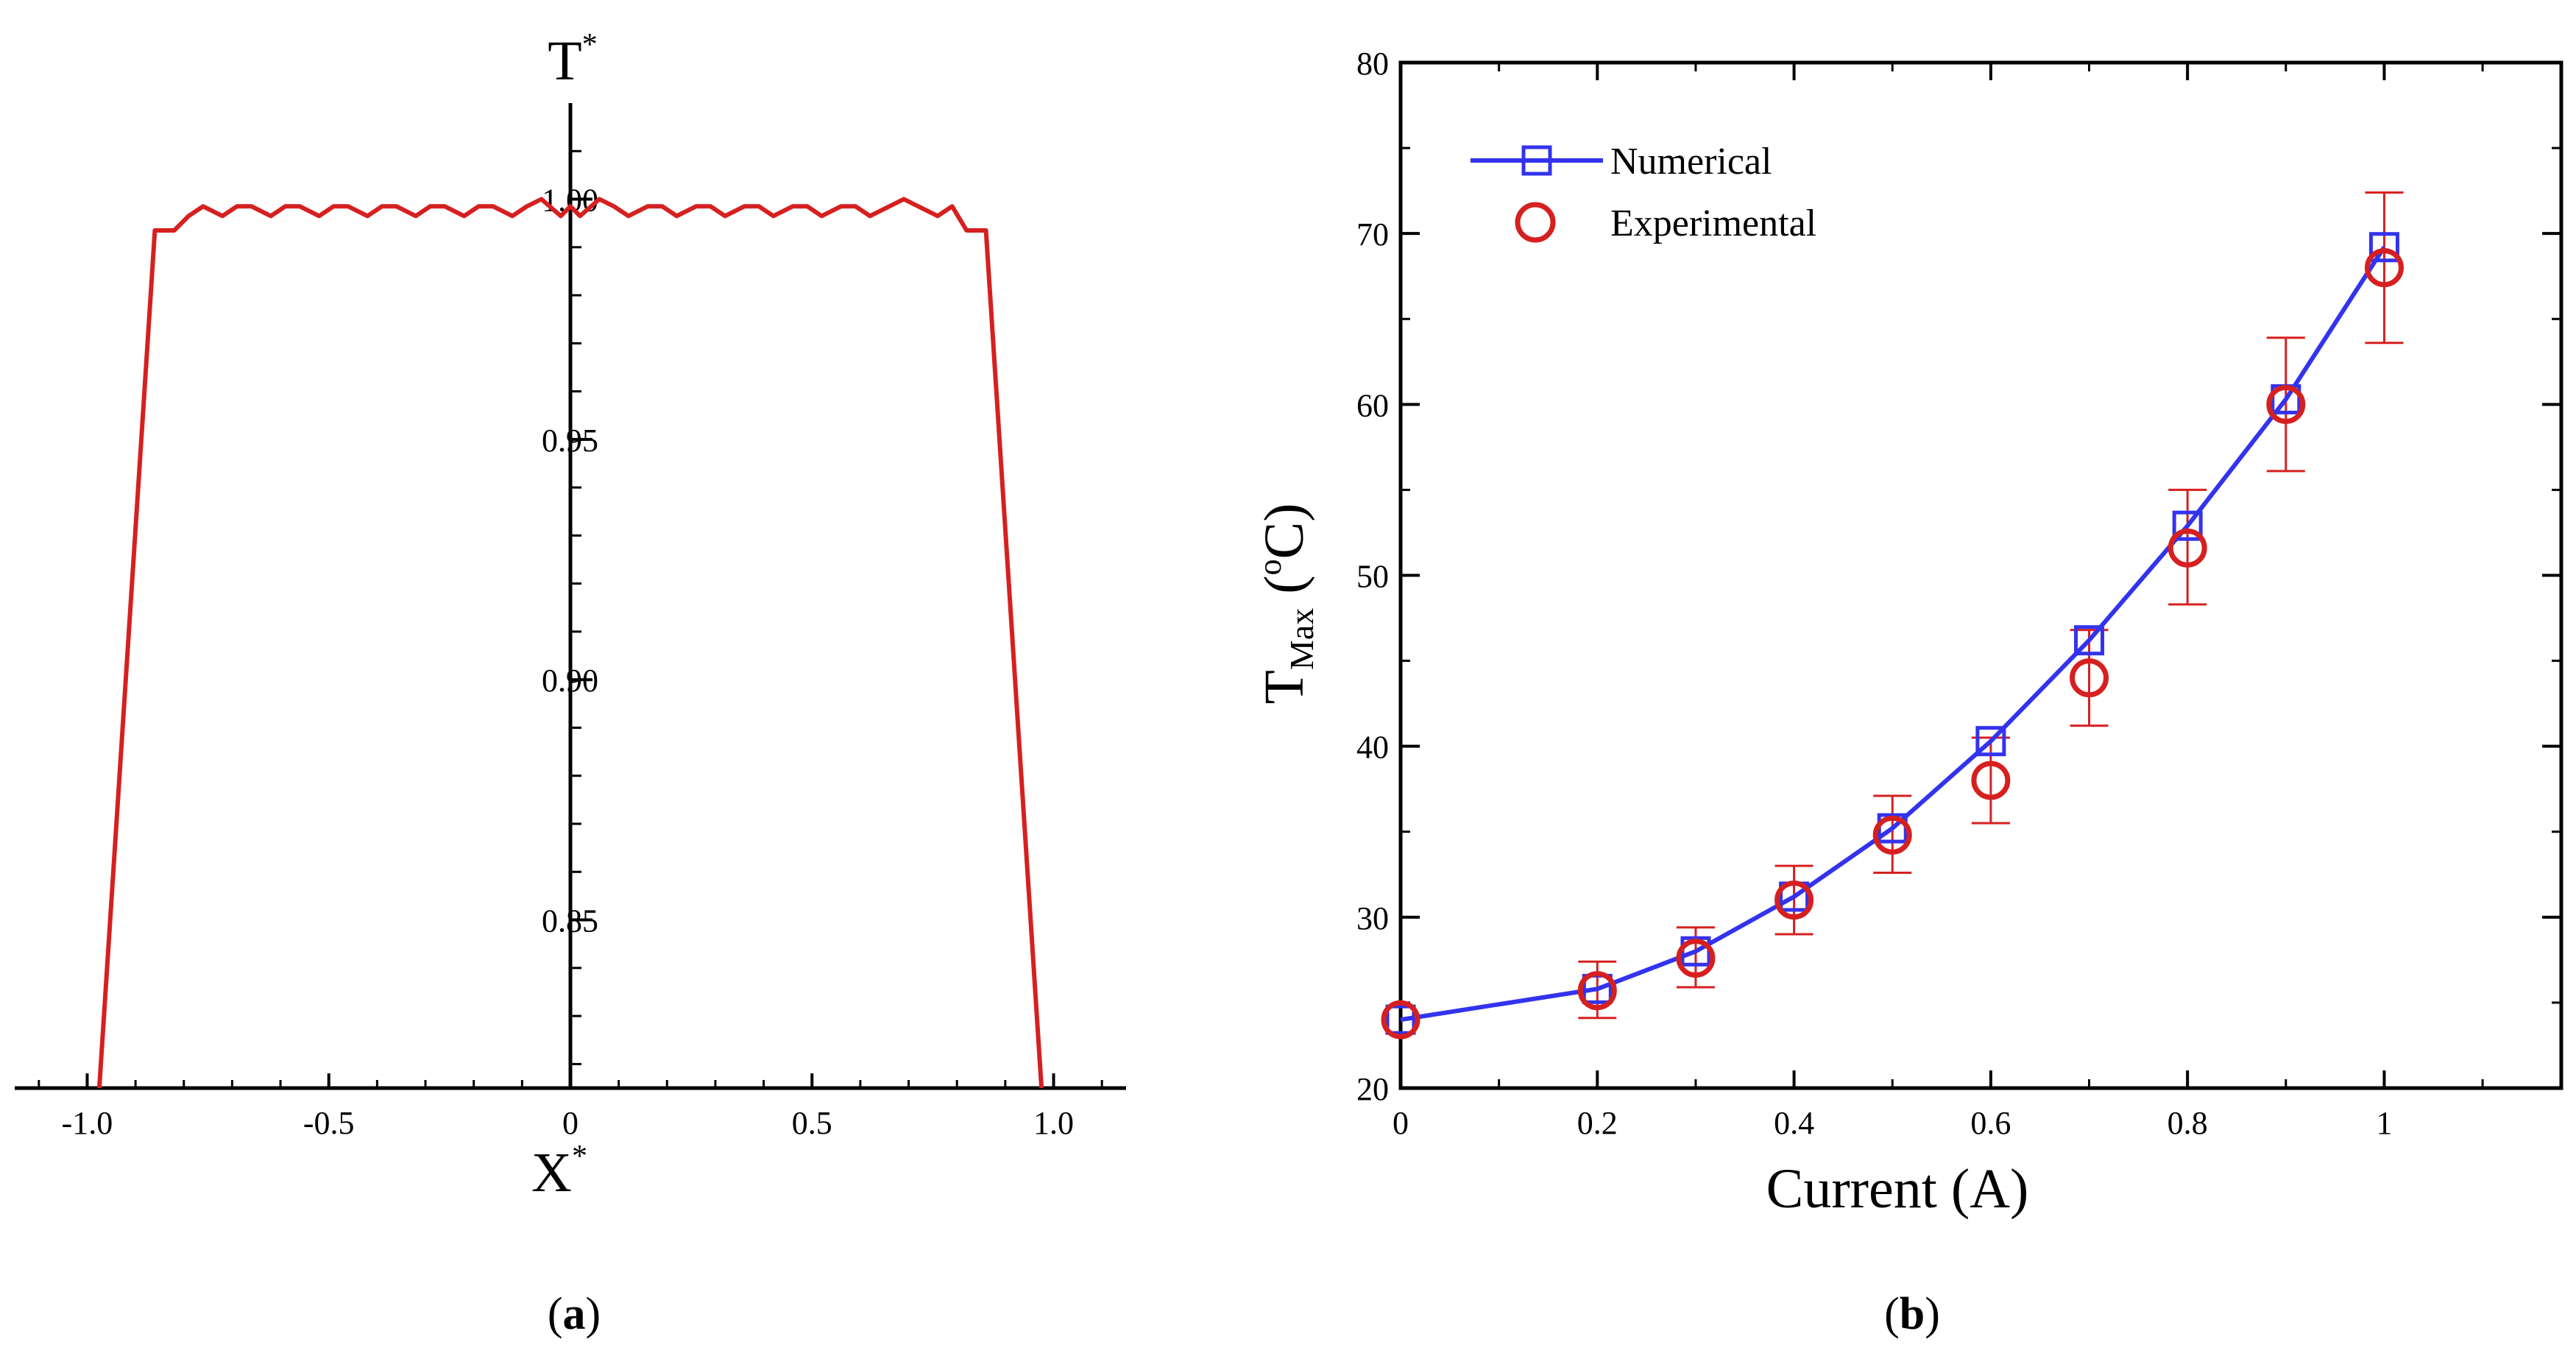 This screenshot has width=2576, height=1359. Describe the element at coordinates (1897, 1189) in the screenshot. I see `x-axis-title-b: Current (A)` at that location.